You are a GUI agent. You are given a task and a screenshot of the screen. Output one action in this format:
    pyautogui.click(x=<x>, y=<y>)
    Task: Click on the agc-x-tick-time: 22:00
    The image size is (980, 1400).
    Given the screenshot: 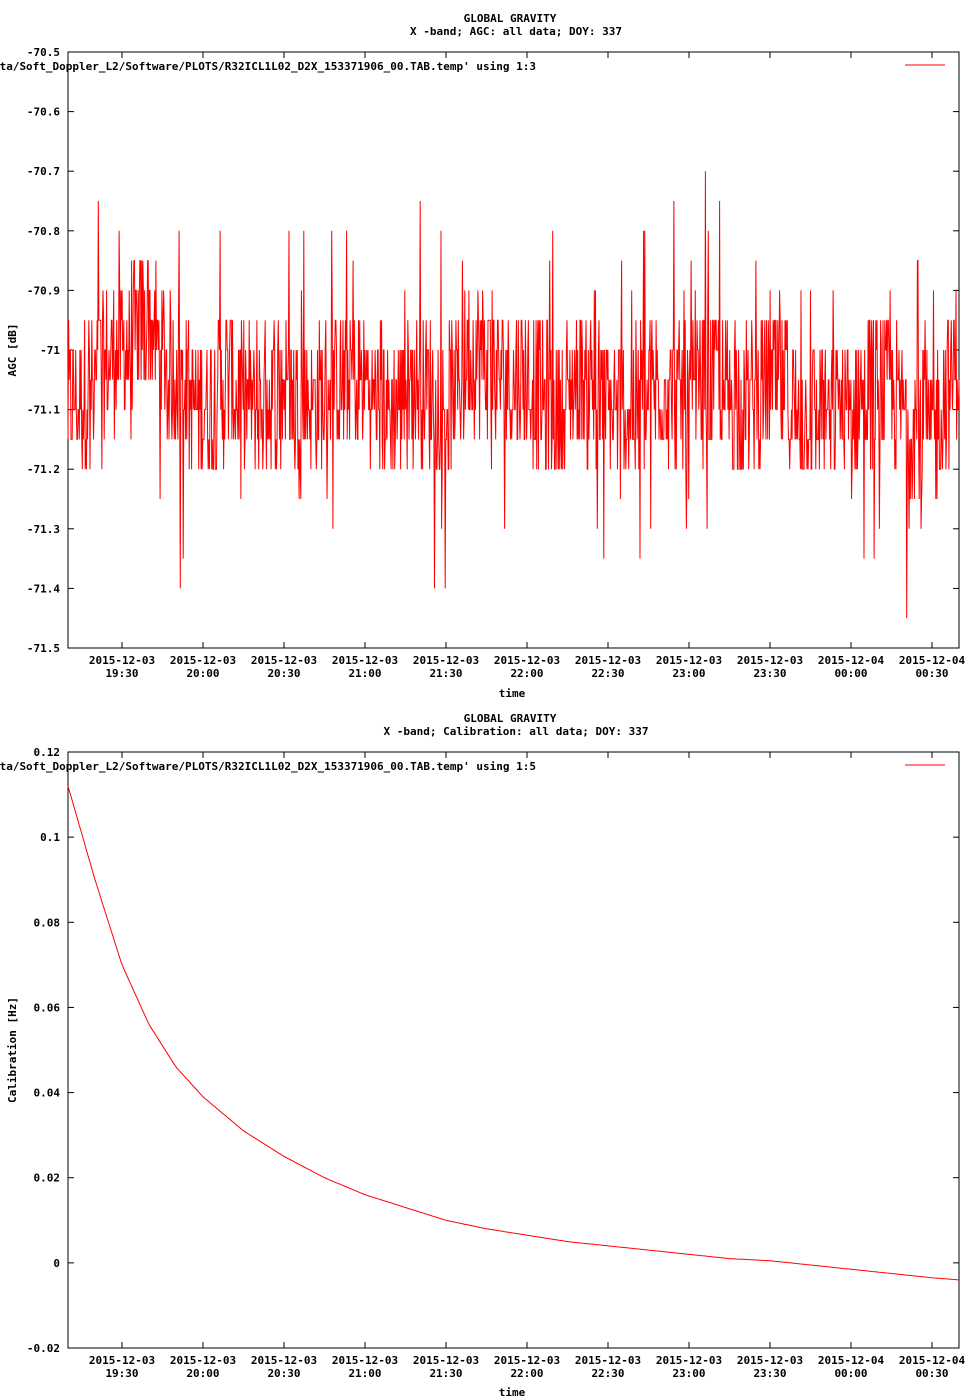 What is the action you would take?
    pyautogui.click(x=526, y=673)
    